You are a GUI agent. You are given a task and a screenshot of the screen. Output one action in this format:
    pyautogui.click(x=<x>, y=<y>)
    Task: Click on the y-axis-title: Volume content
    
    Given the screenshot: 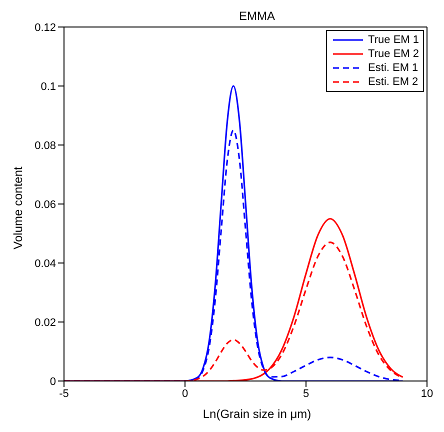 What is the action you would take?
    pyautogui.click(x=18, y=208)
    